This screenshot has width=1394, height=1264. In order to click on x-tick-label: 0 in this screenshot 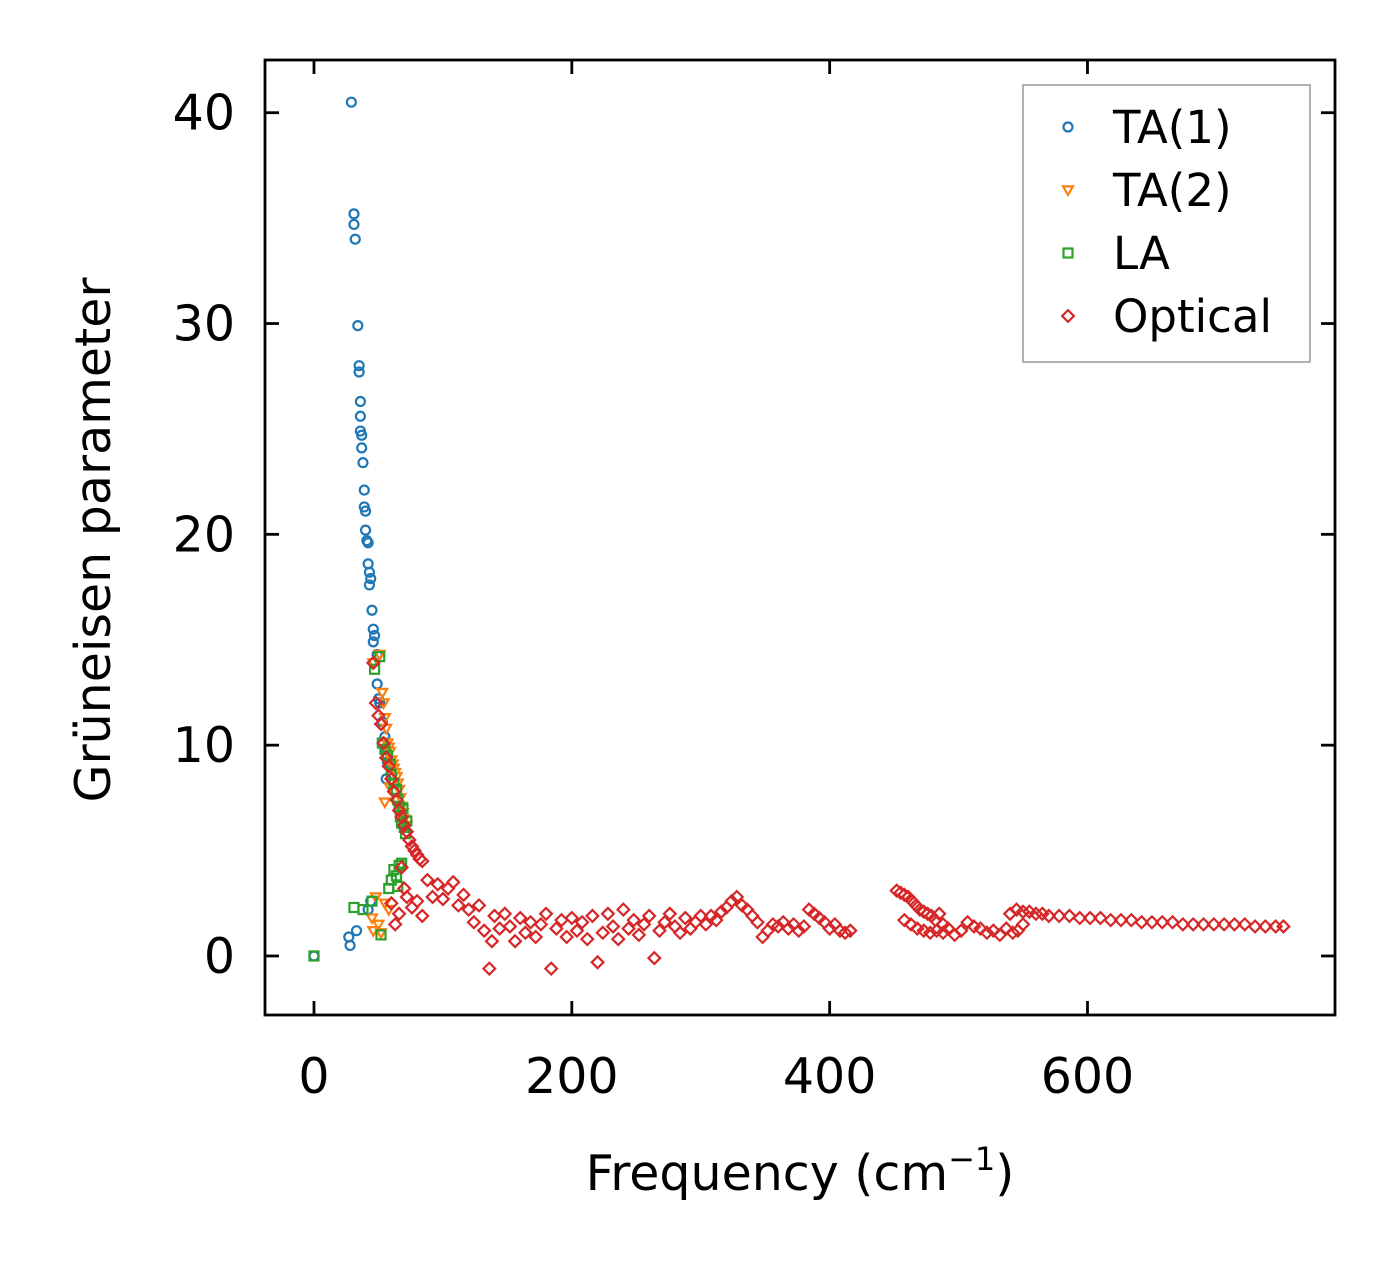, I will do `click(313, 1076)`.